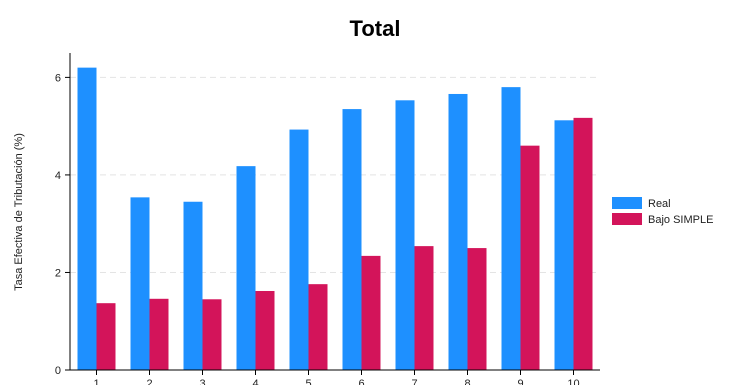 The image size is (740, 390). I want to click on y-tick-label: 2, so click(58, 273).